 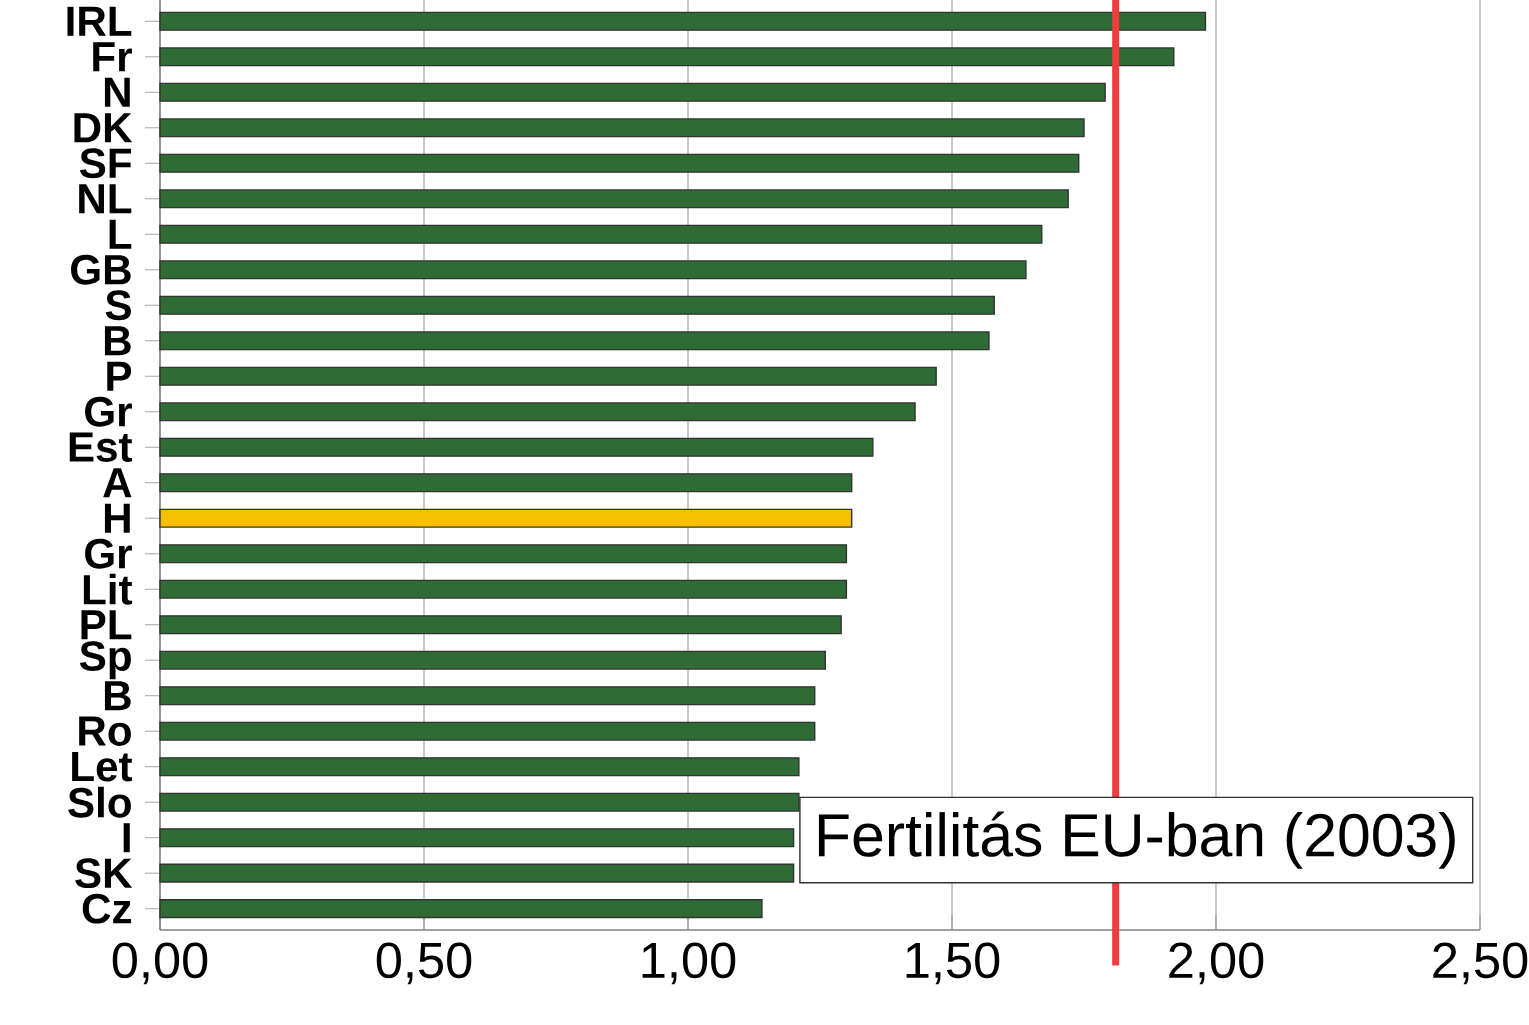 I want to click on y-tick-label: Sp, so click(x=105, y=660).